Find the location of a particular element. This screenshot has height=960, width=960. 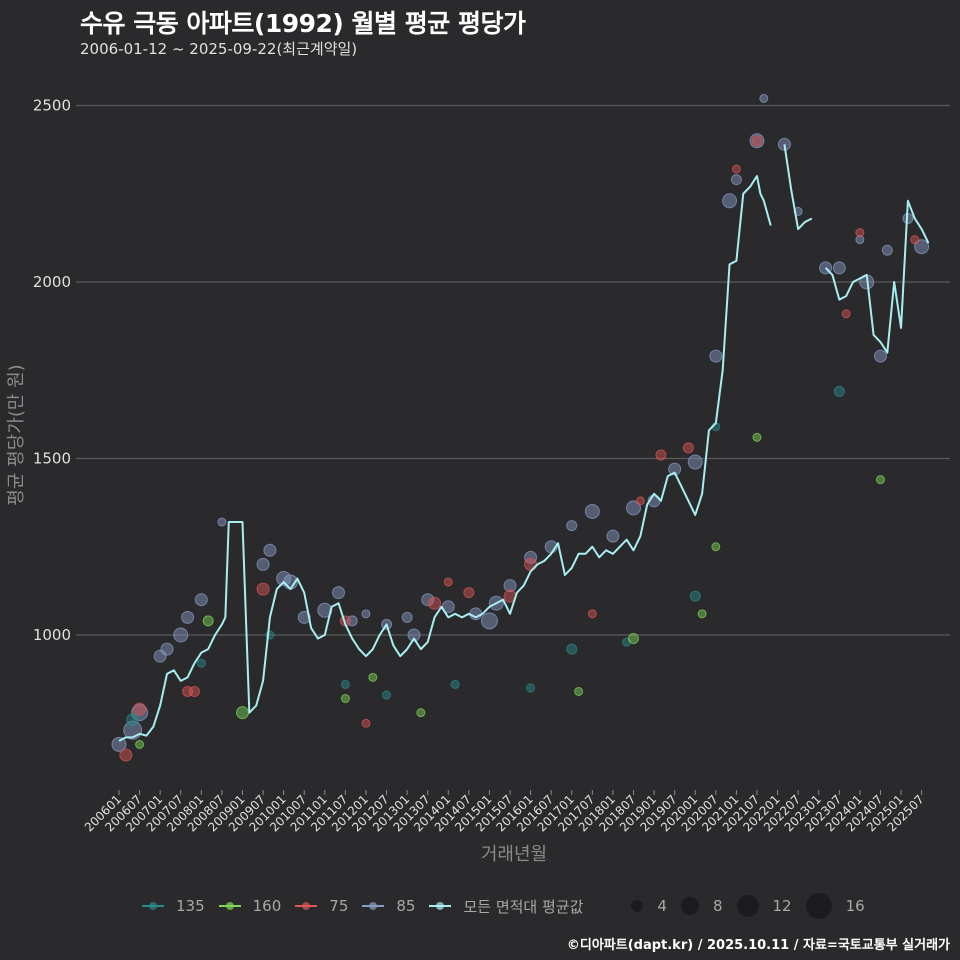

legend-item-average: 모든 면적대 평균값 is located at coordinates (505, 906).